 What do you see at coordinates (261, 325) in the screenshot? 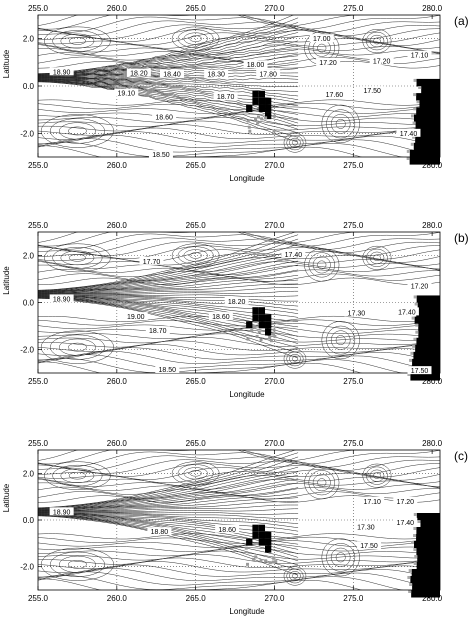
I see `island-mask` at bounding box center [261, 325].